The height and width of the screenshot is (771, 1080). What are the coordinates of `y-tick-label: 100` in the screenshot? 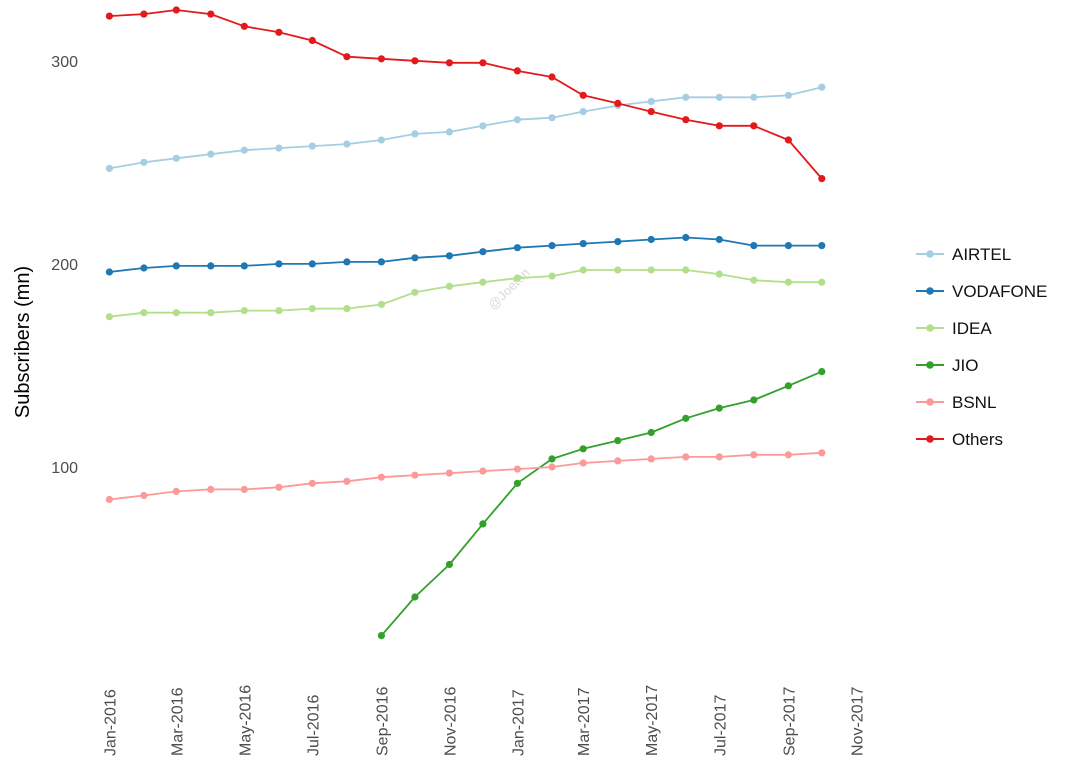 It's located at (64, 468).